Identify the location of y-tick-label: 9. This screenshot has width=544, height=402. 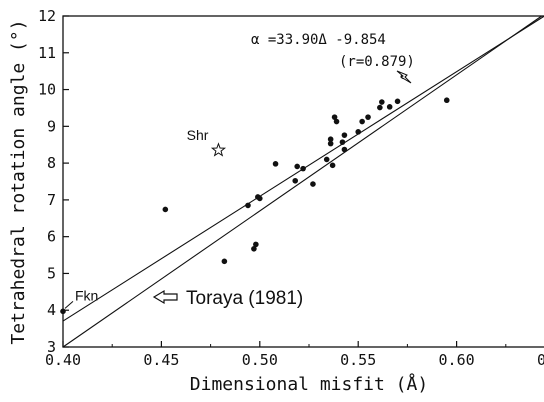
(51, 126).